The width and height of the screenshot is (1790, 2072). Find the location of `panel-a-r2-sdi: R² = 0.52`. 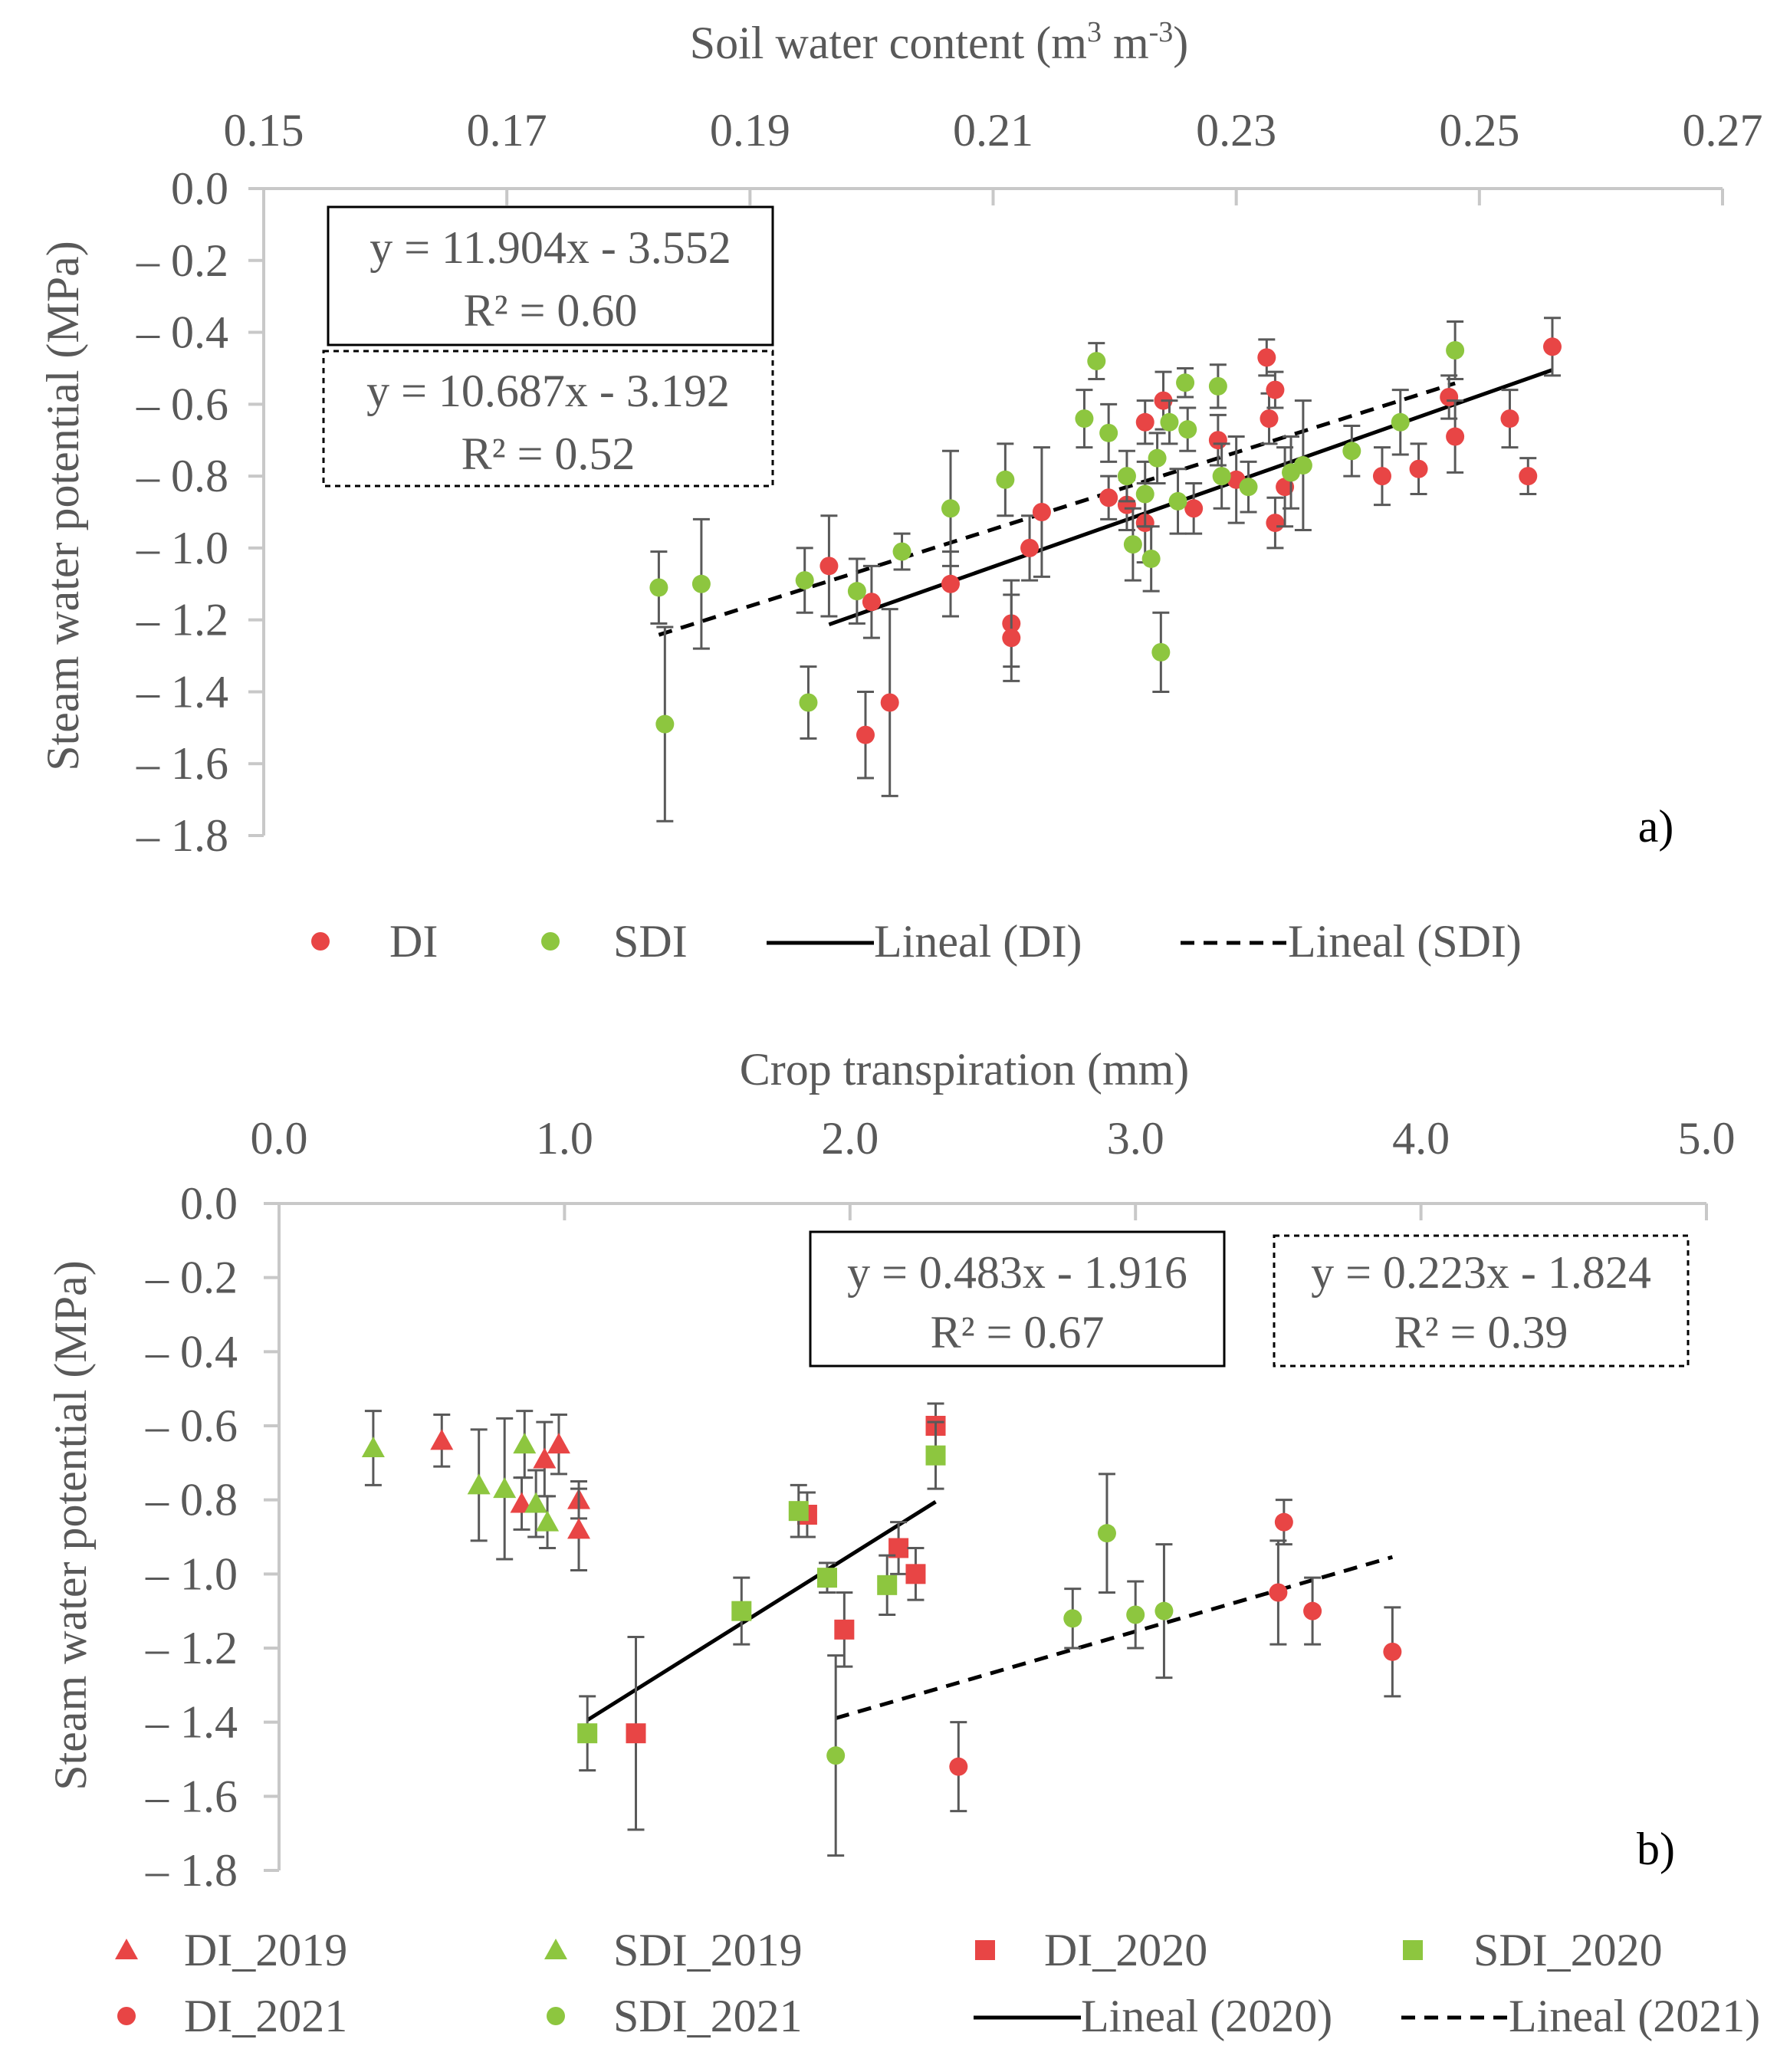

panel-a-r2-sdi: R² = 0.52 is located at coordinates (549, 454).